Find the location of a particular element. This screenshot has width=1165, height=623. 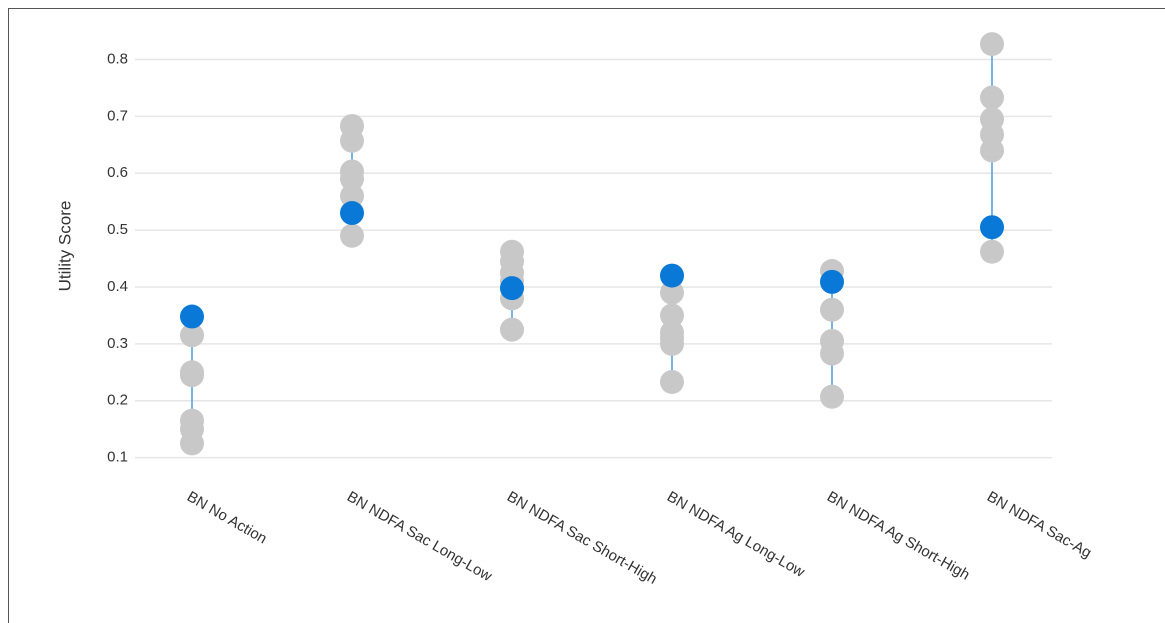

y-tick-label: 0.2 is located at coordinates (117, 400).